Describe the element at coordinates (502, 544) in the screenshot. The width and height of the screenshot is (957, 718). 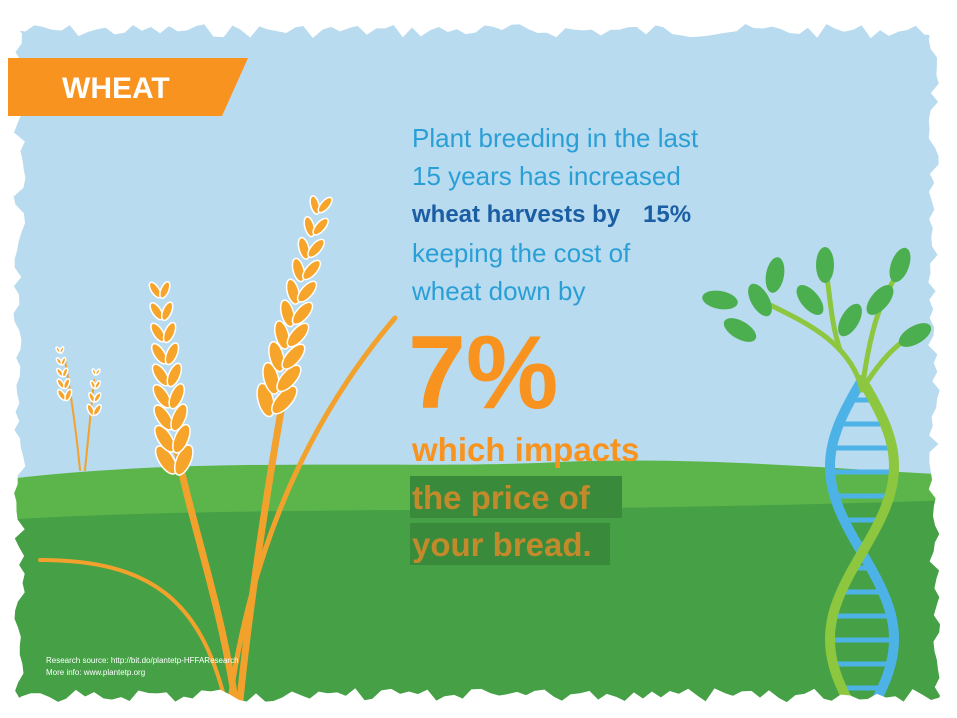
I see `price-line: your bread.` at that location.